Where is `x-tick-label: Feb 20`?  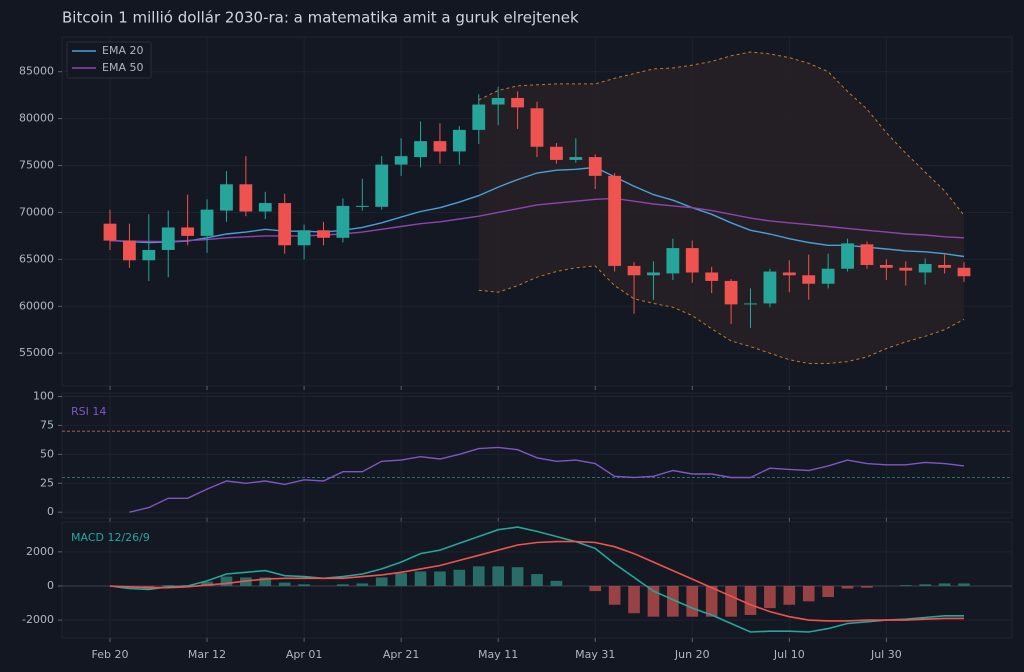
x-tick-label: Feb 20 is located at coordinates (110, 654).